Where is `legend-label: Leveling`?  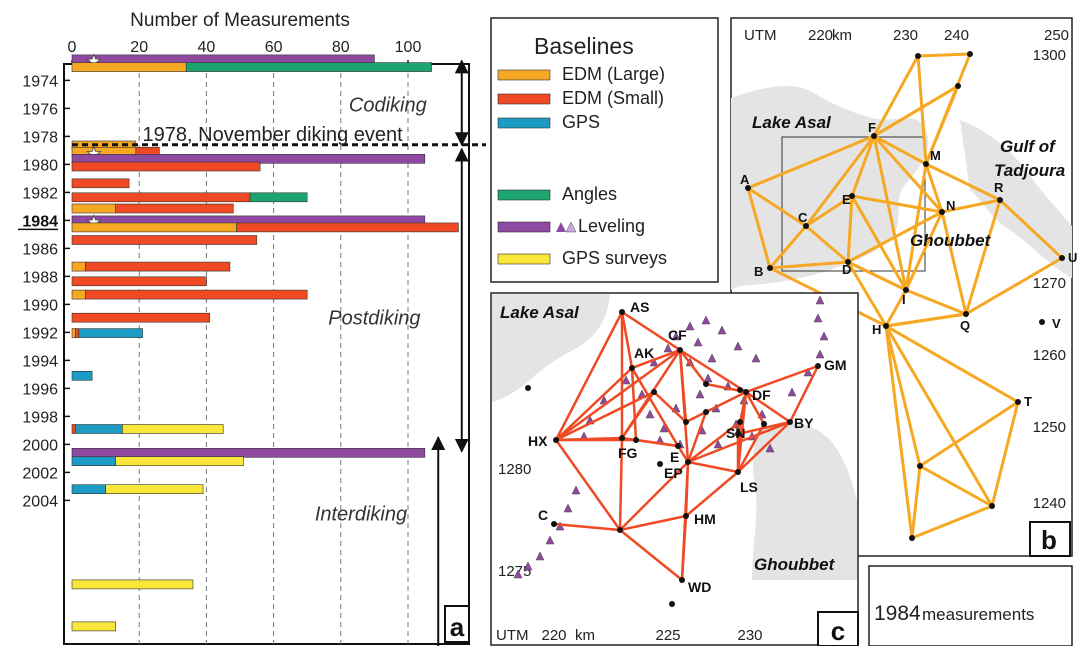 legend-label: Leveling is located at coordinates (611, 226).